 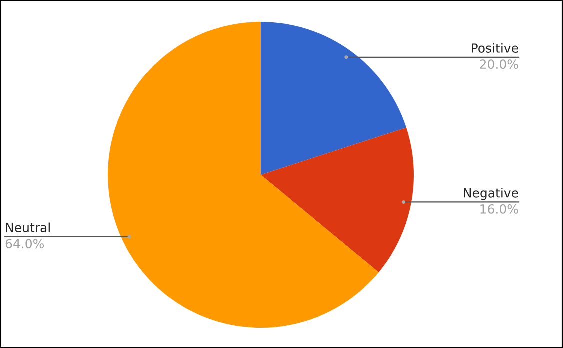 What do you see at coordinates (499, 209) in the screenshot?
I see `data-label: 16.0%` at bounding box center [499, 209].